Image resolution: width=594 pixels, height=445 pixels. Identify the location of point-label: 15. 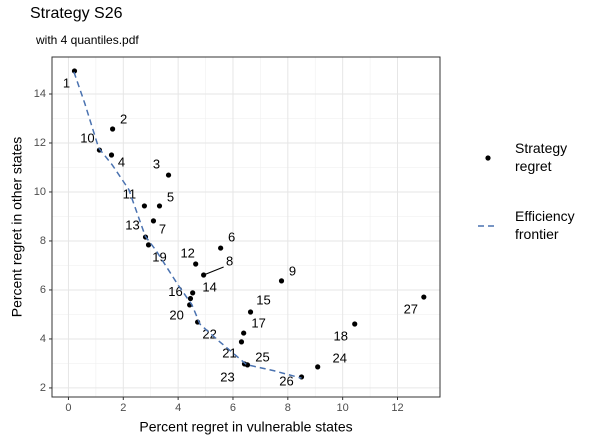
(263, 299).